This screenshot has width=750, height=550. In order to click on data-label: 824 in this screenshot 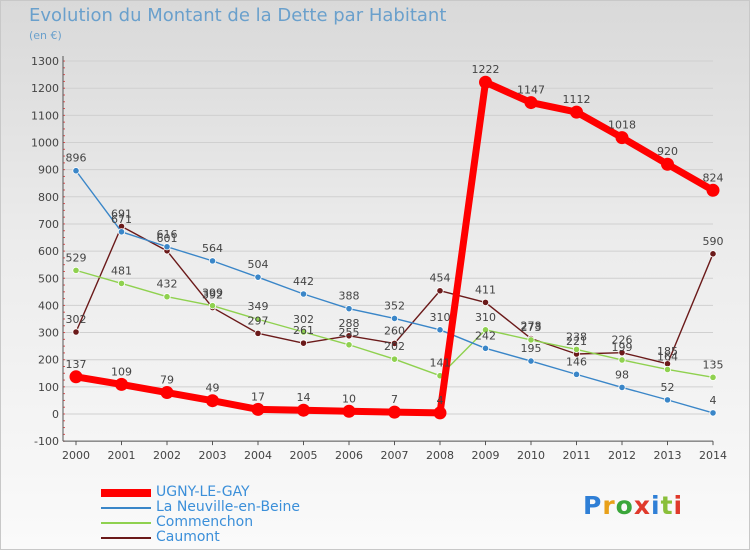, I will do `click(713, 177)`.